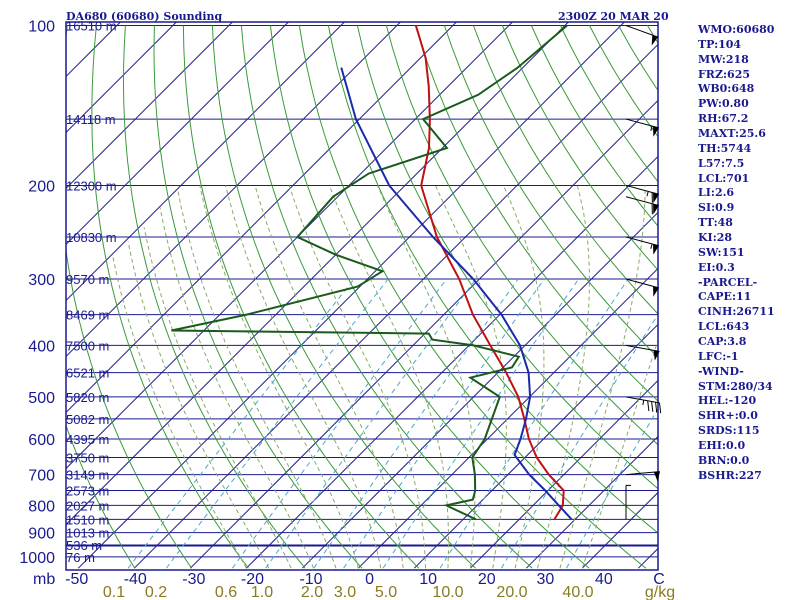 Image resolution: width=800 pixels, height=600 pixels. What do you see at coordinates (91, 185) in the screenshot?
I see `height-label: 12300 m` at bounding box center [91, 185].